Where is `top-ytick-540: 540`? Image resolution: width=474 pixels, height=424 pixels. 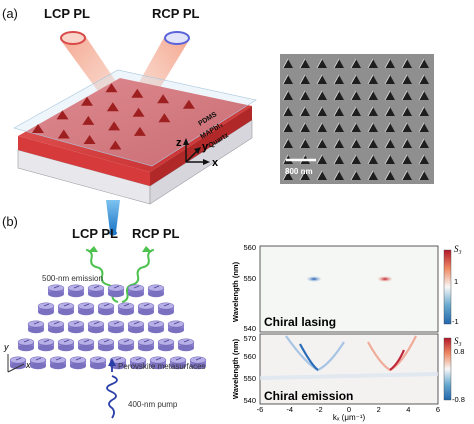
top-ytick-540: 540 is located at coordinates (249, 328).